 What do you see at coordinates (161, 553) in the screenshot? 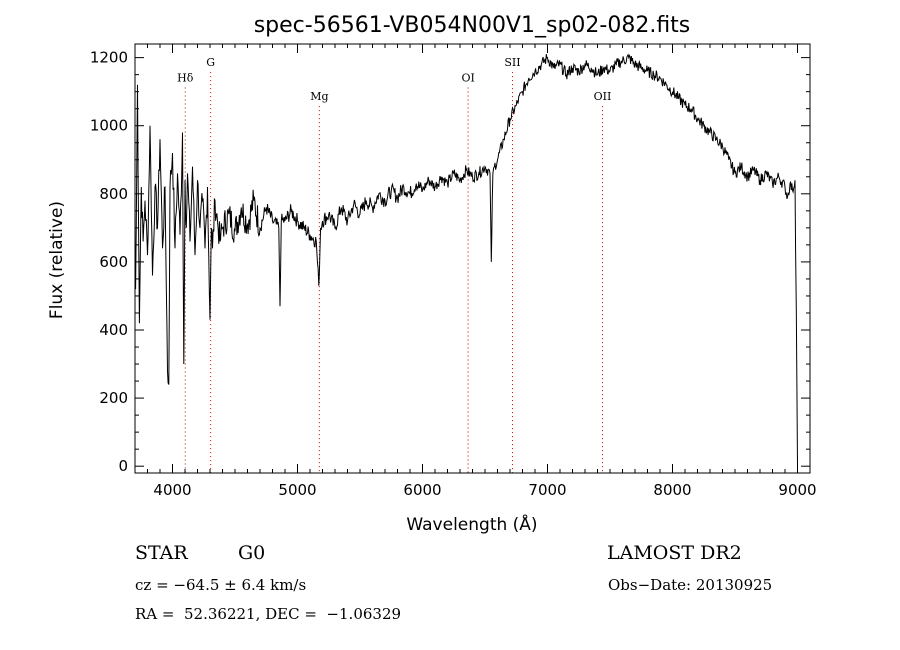
I see `object-type: STAR` at bounding box center [161, 553].